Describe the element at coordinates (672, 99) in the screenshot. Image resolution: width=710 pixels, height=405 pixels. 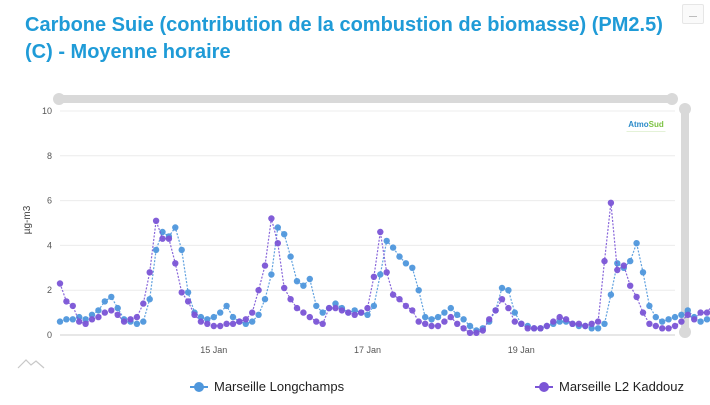
I see `scroll-handle-right` at that location.